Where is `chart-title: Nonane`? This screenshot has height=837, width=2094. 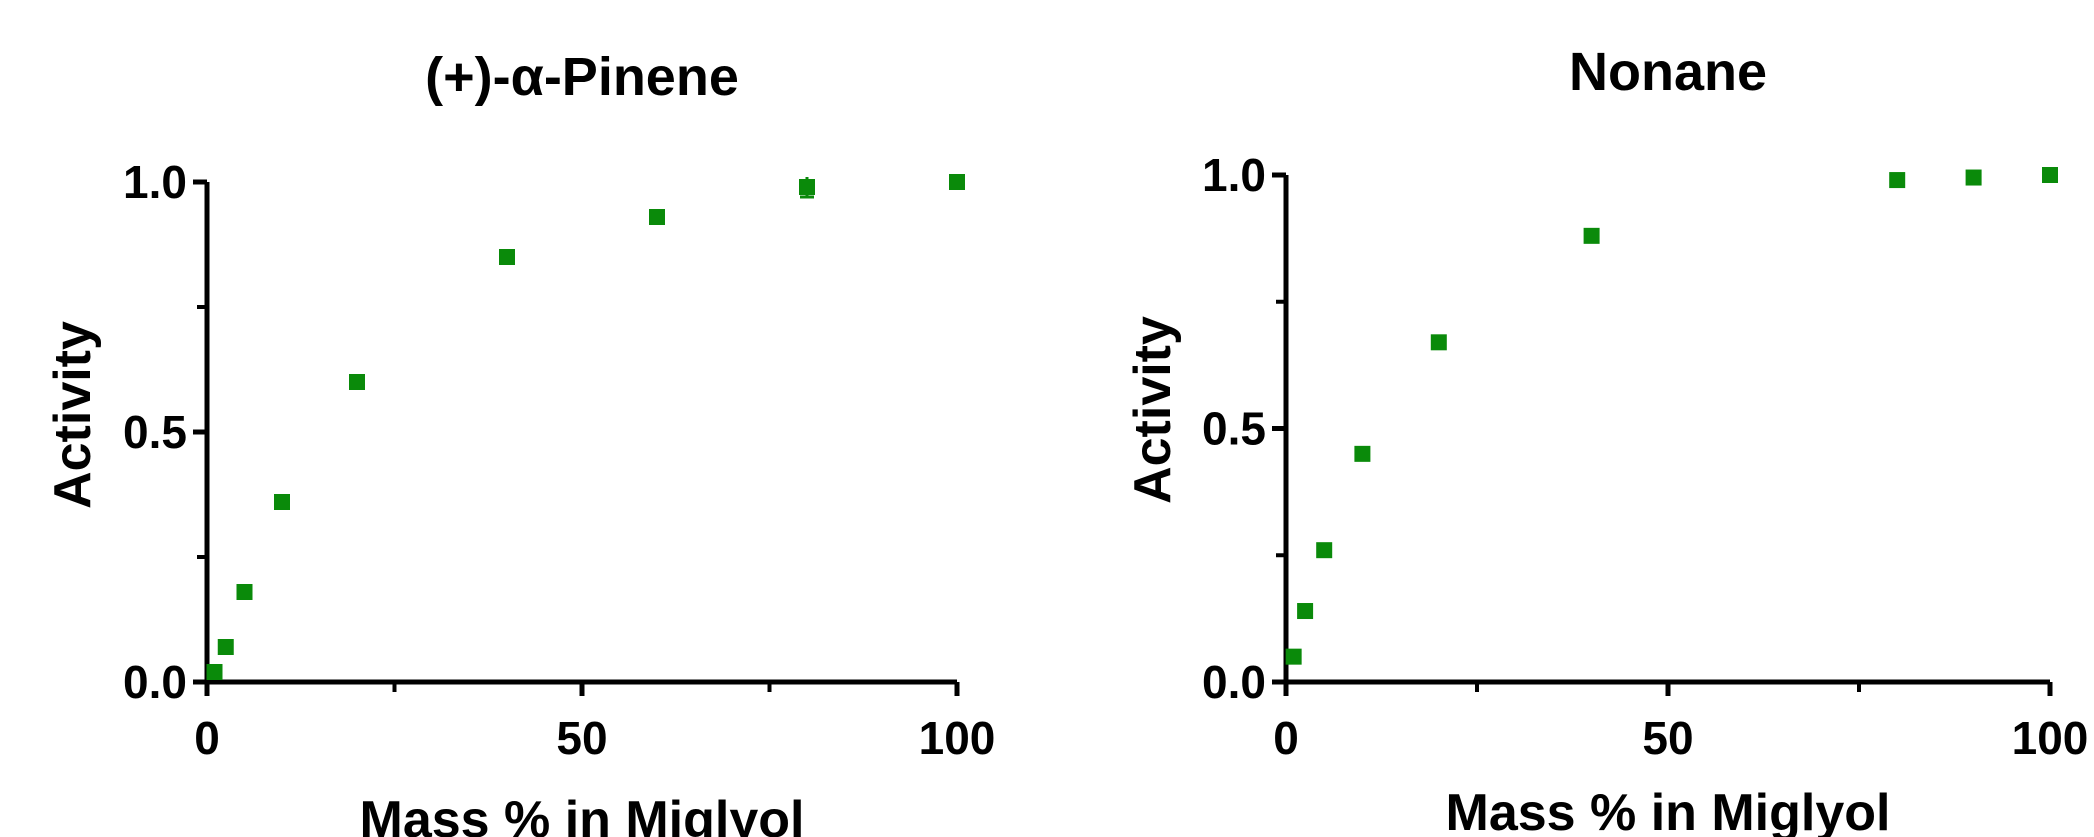 chart-title: Nonane is located at coordinates (1668, 72).